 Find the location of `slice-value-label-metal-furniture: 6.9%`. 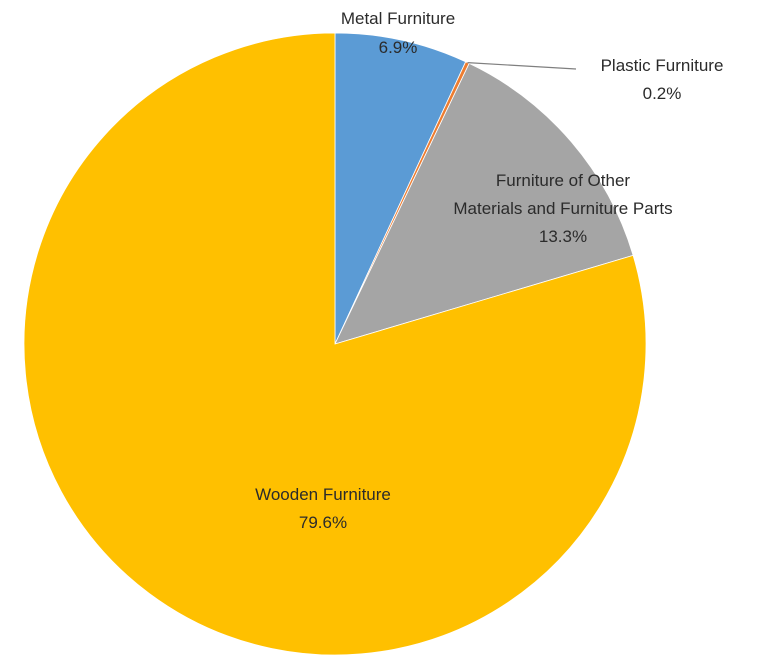

slice-value-label-metal-furniture: 6.9% is located at coordinates (398, 47).